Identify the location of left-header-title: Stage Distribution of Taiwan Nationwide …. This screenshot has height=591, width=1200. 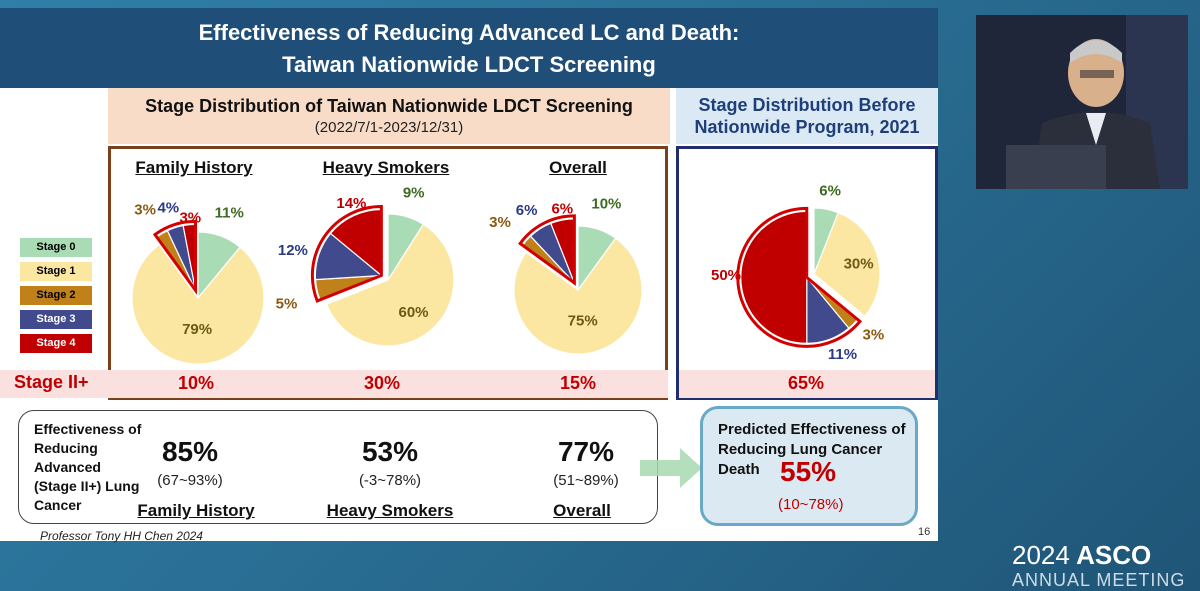
(389, 106).